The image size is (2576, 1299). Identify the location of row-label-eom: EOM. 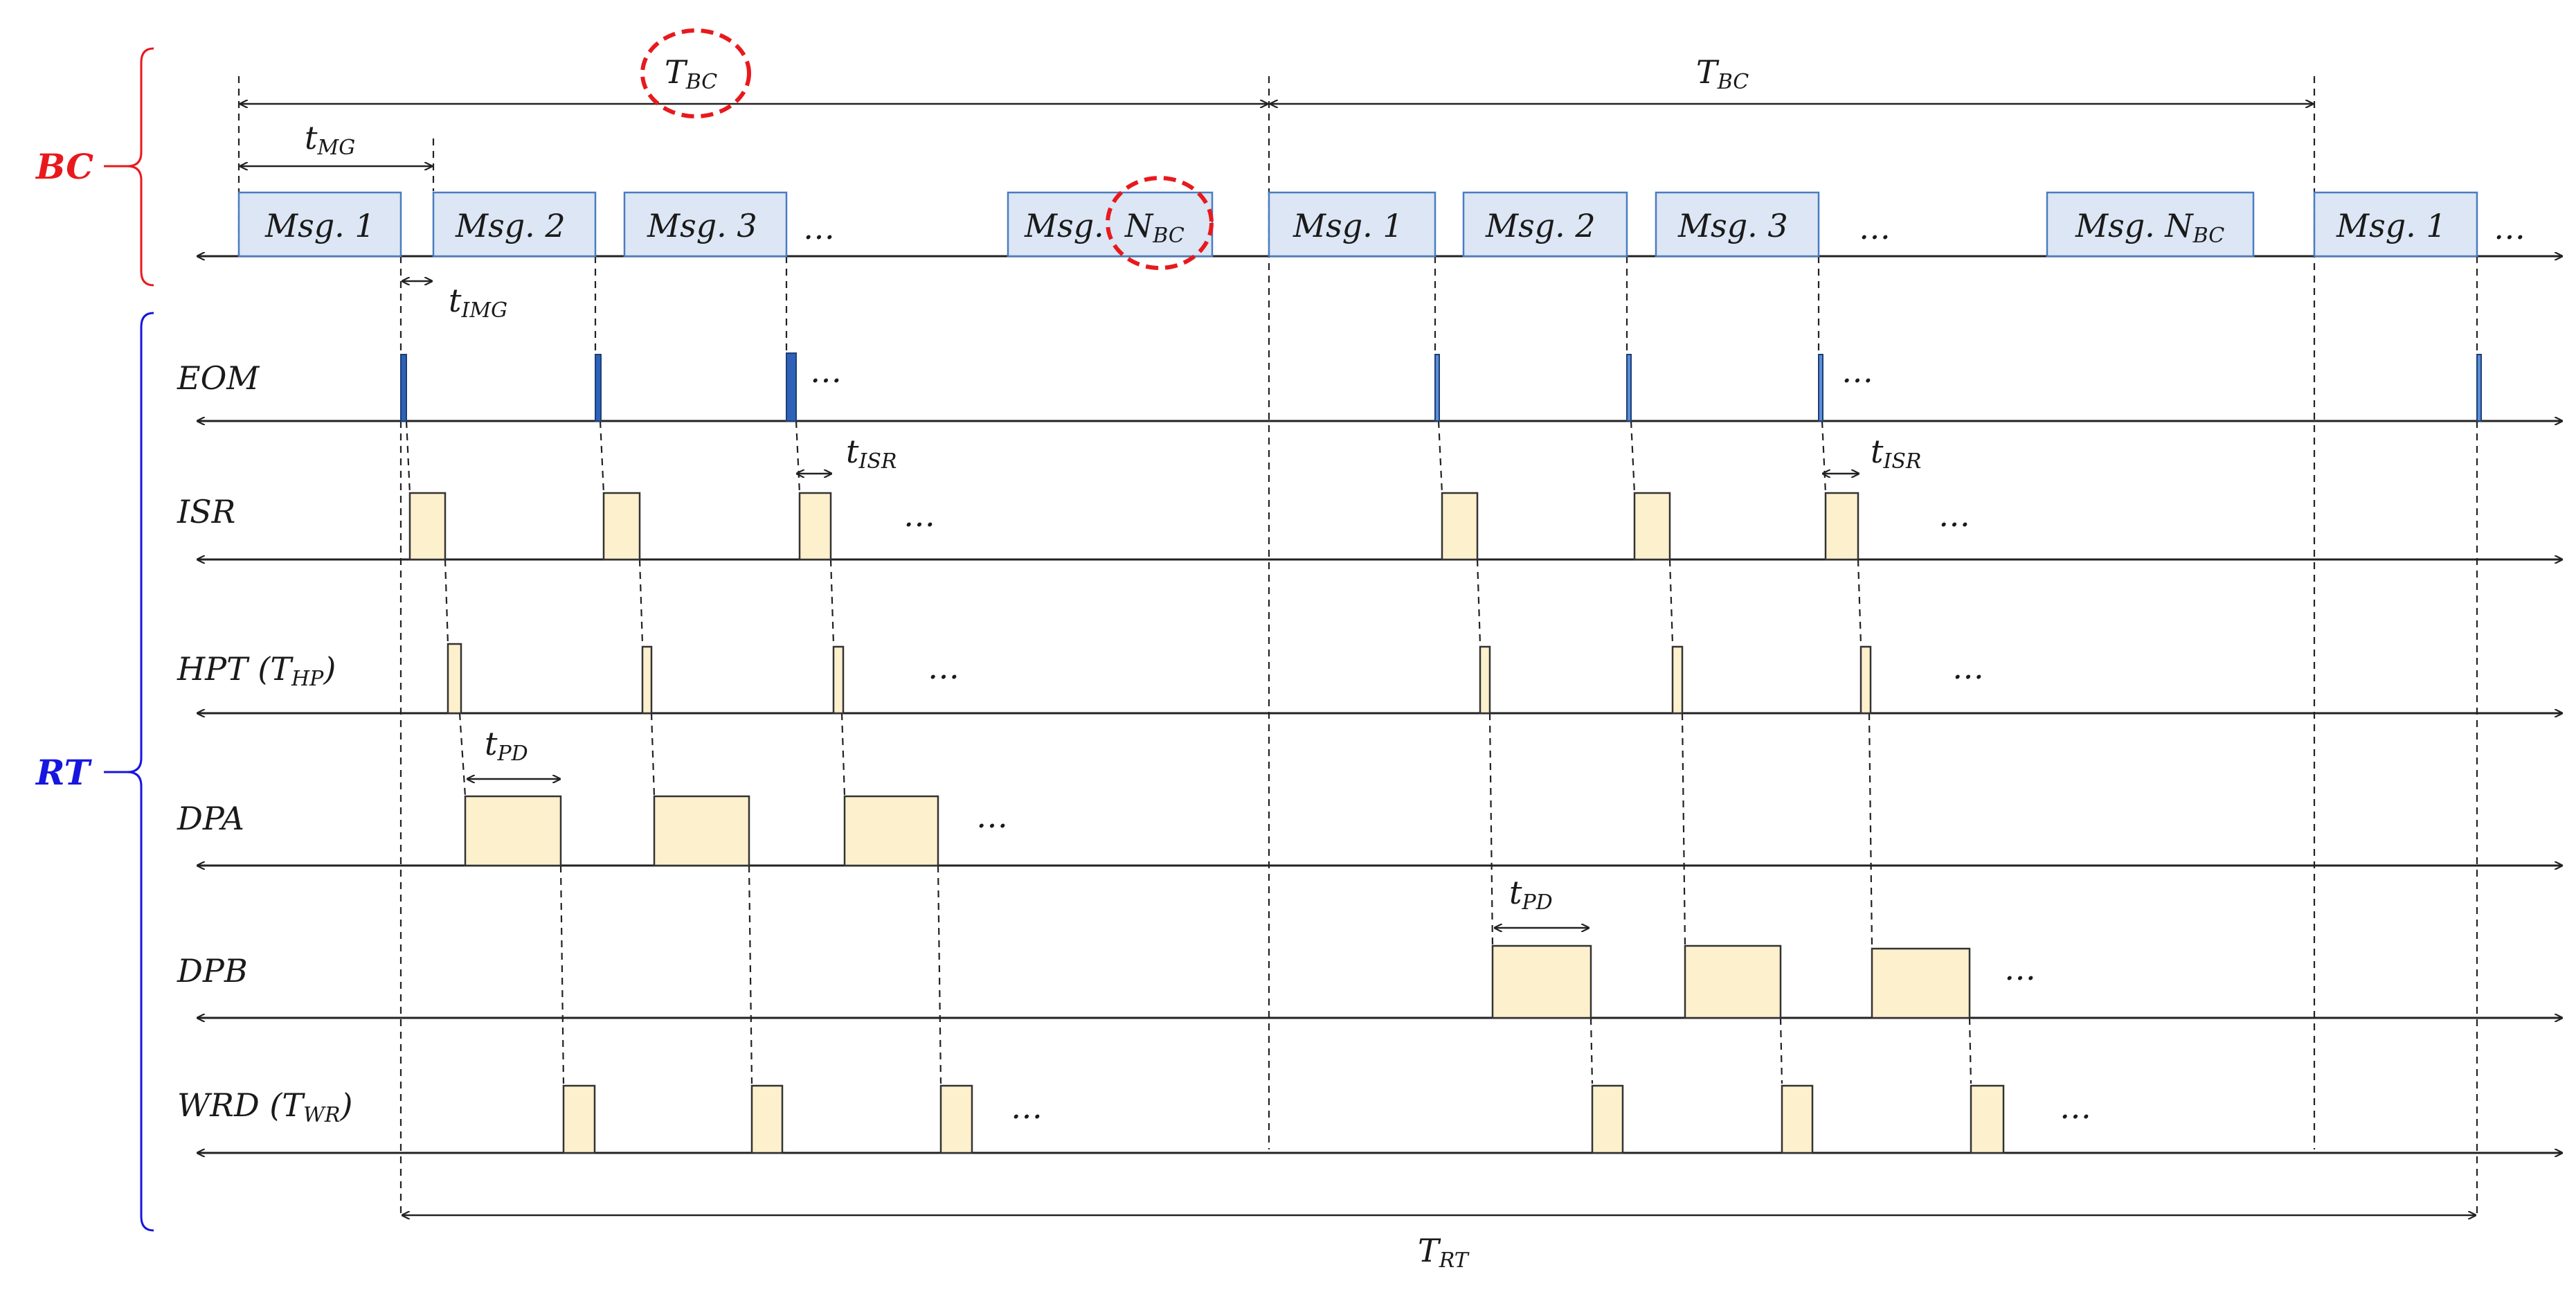
(218, 378).